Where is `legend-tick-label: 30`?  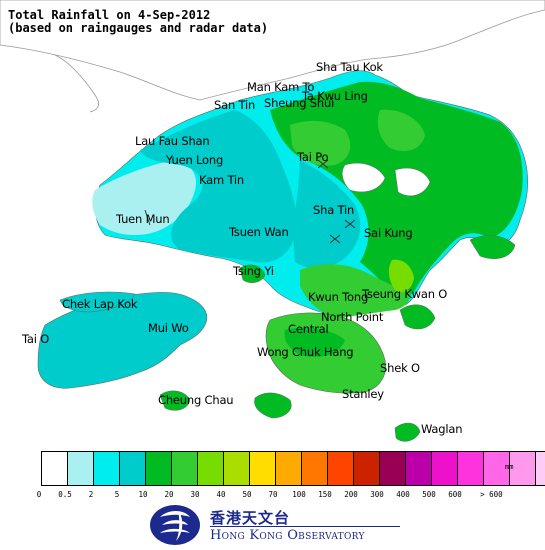 legend-tick-label: 30 is located at coordinates (195, 494).